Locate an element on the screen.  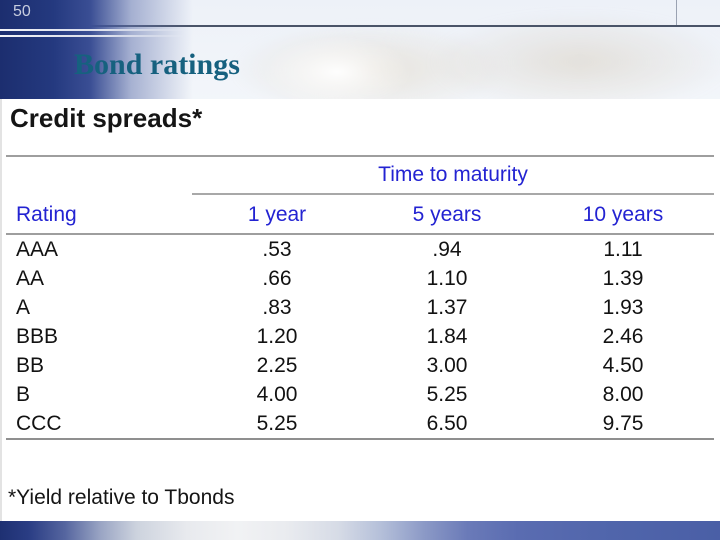
spread-value-cell: .83 is located at coordinates (277, 307).